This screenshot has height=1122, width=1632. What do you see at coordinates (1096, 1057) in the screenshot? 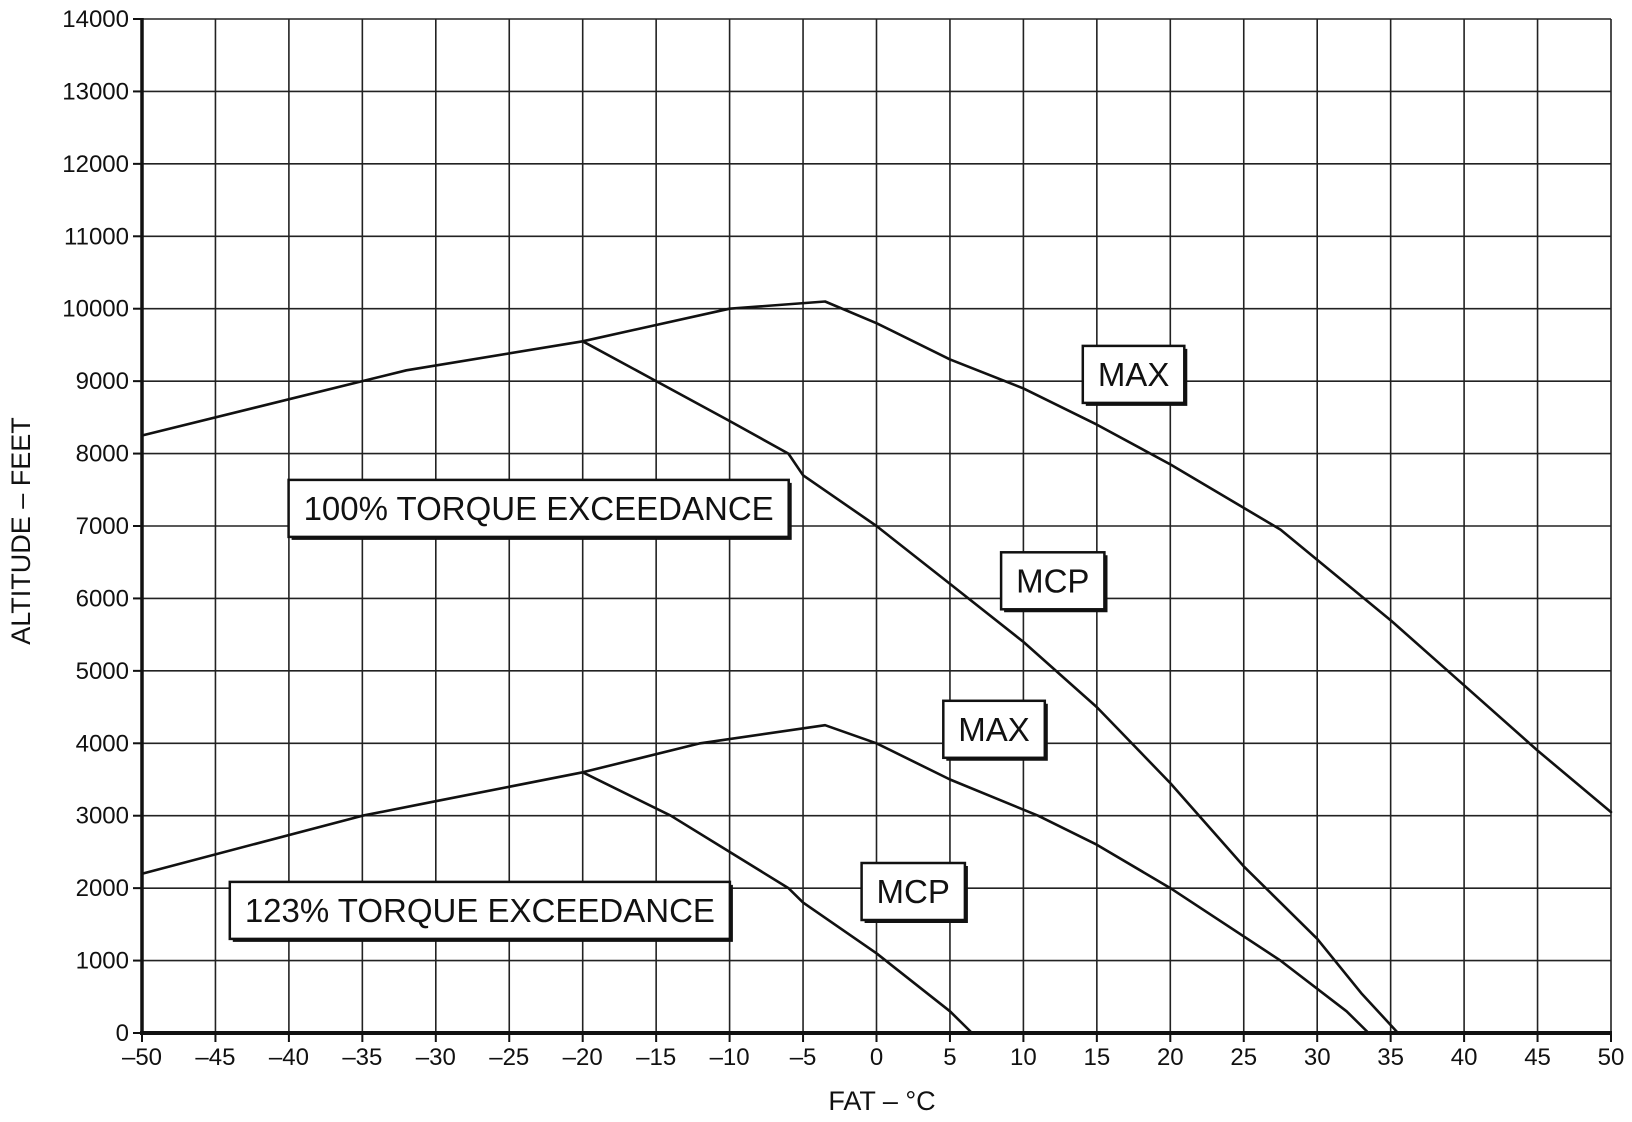
I see `x-tick-label: 15` at bounding box center [1096, 1057].